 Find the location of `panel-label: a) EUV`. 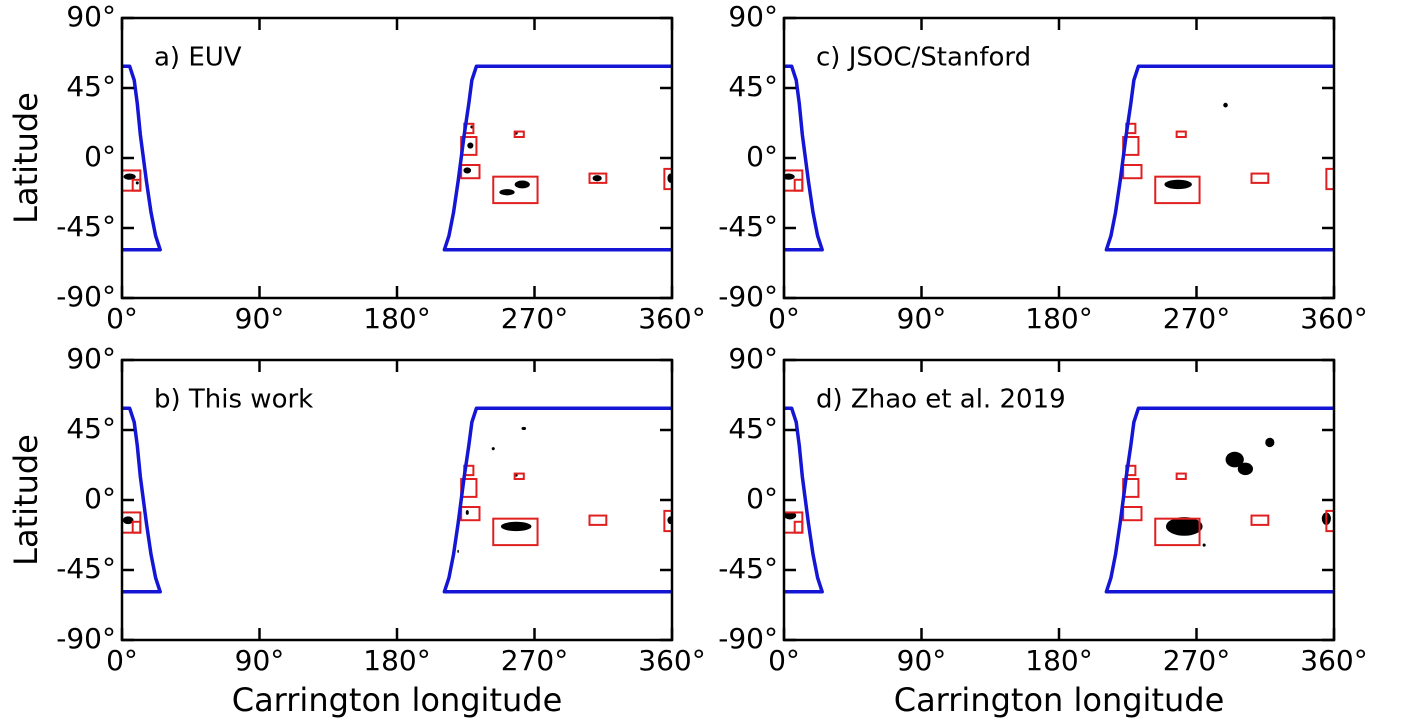

panel-label: a) EUV is located at coordinates (198, 58).